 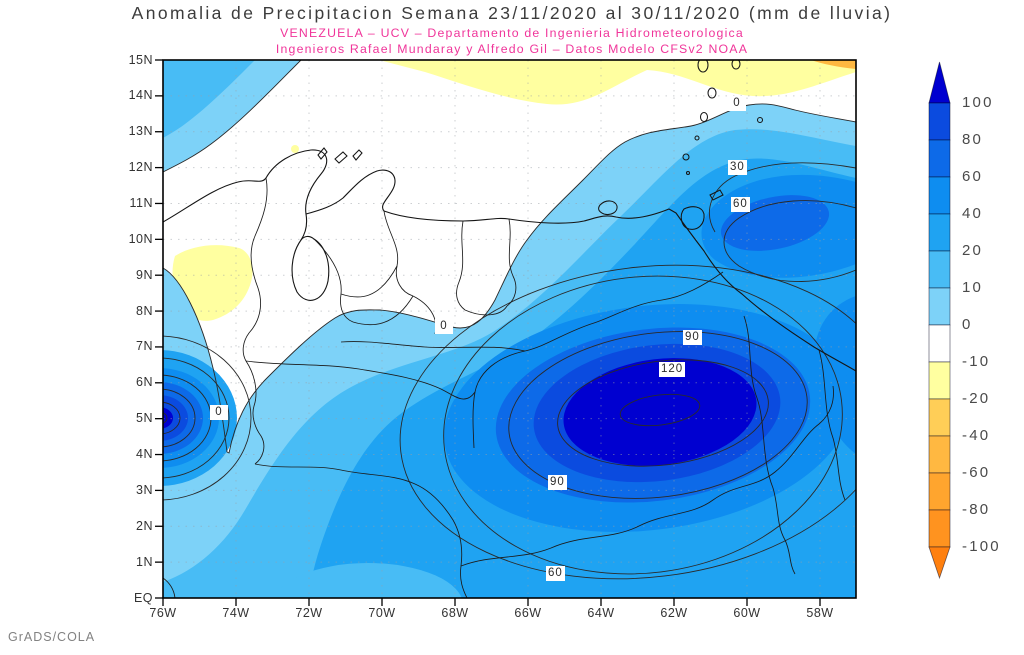 I want to click on x-axis-label: 72W, so click(x=309, y=613).